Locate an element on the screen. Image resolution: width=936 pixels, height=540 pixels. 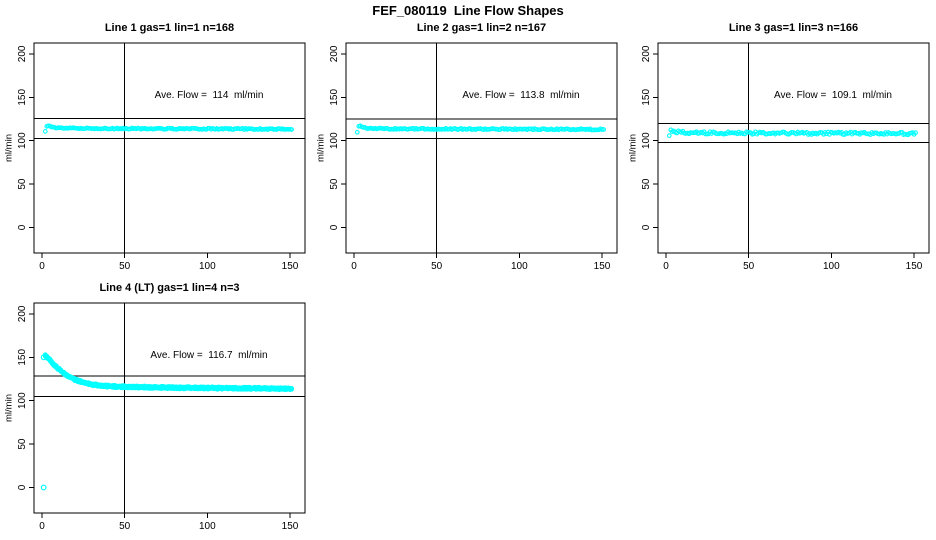
flow-chart-line1: 0 50 100 150 0 50 100 150 200 is located at coordinates (161, 157).